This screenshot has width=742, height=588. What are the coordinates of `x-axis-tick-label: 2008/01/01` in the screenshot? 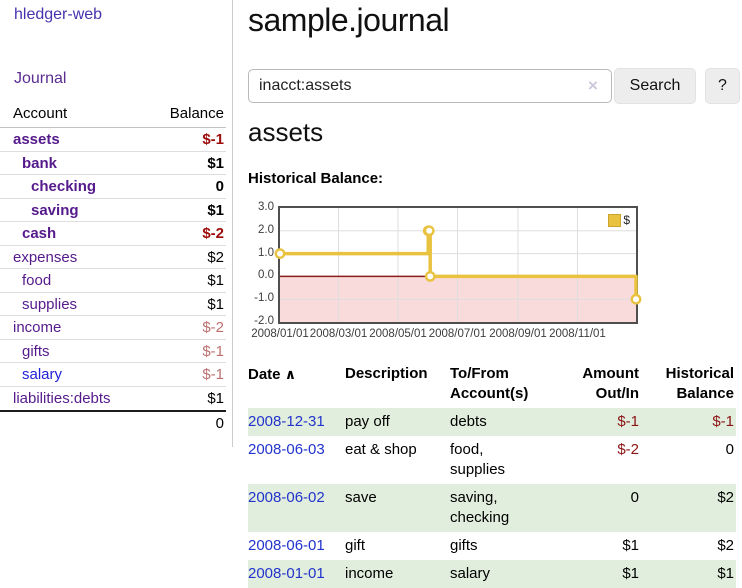 It's located at (280, 334).